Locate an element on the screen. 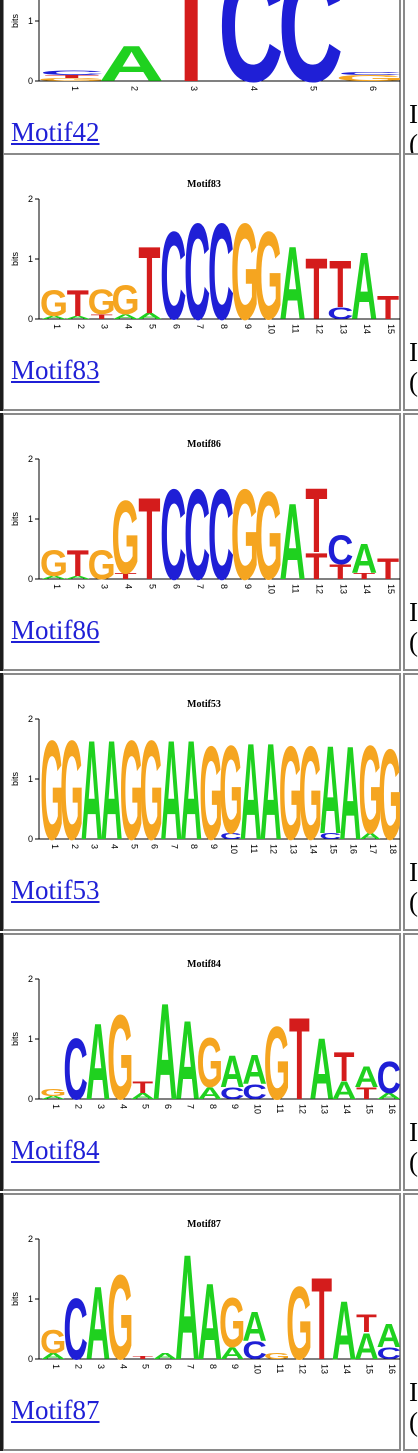 This screenshot has height=1453, width=418. motif-link: Motif83 is located at coordinates (55, 370).